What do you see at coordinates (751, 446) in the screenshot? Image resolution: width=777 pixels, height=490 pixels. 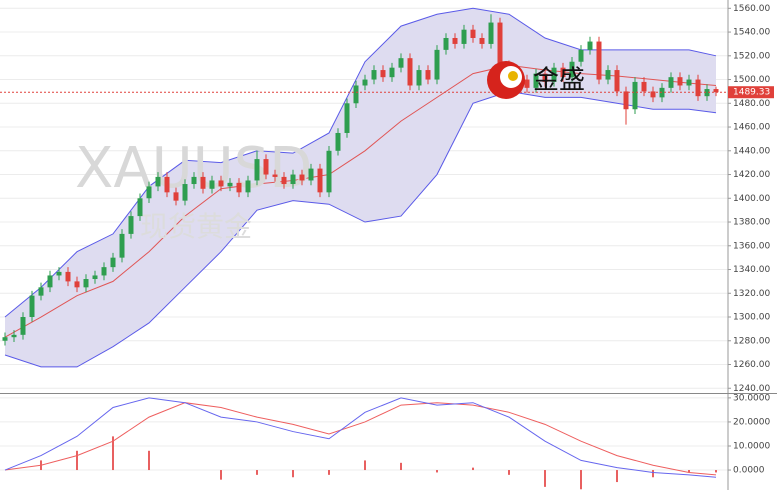 I see `y-tick-label: 10.0000` at bounding box center [751, 446].